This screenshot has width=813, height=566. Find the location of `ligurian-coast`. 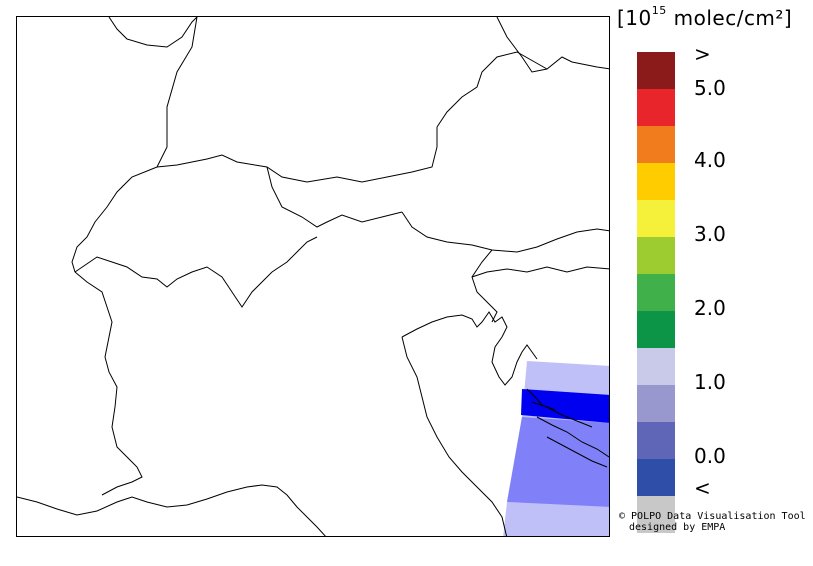

ligurian-coast is located at coordinates (171, 510).